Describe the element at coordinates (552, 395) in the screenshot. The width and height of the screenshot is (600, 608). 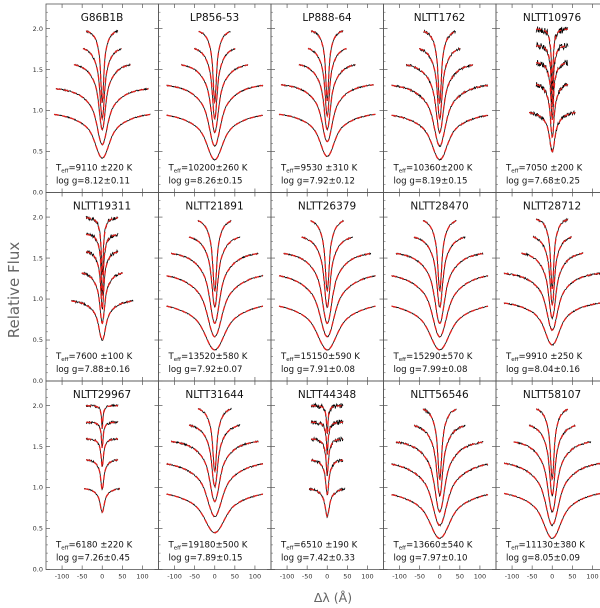
I see `panel-title: NLTT58107` at that location.